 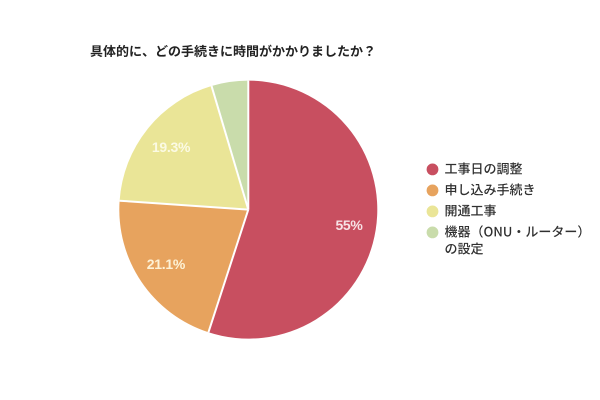 I want to click on svg-text: 55%, so click(x=349, y=225).